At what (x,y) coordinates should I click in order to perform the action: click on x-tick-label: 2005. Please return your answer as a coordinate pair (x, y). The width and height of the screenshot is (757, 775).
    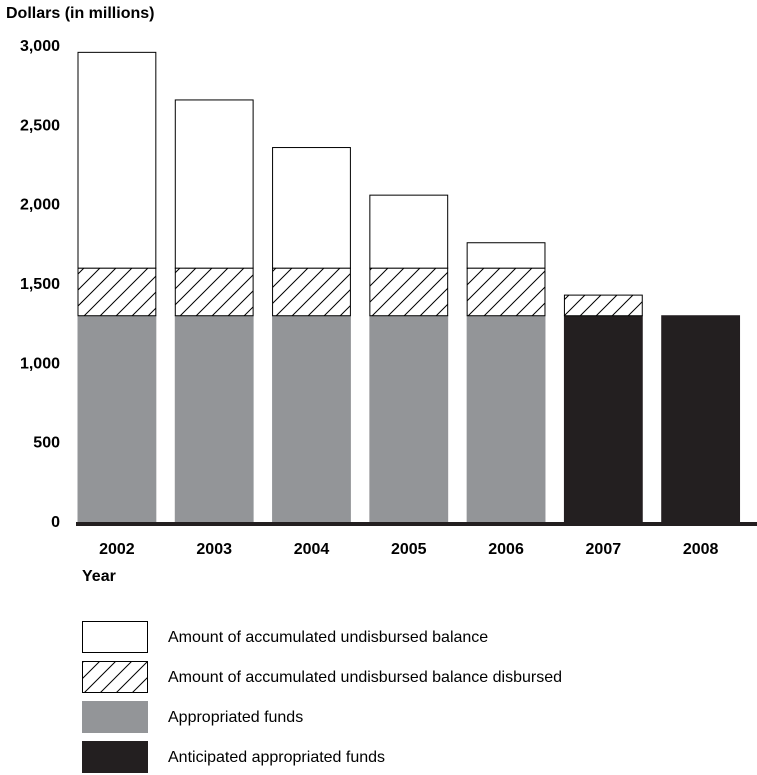
    Looking at the image, I should click on (409, 549).